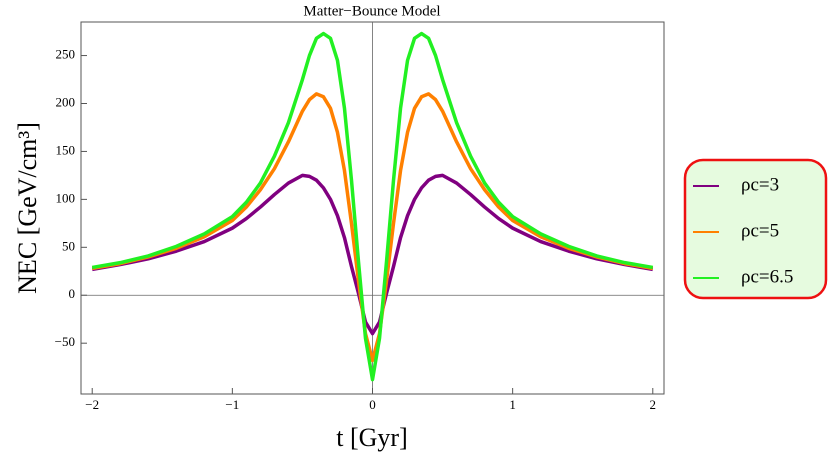 Image resolution: width=830 pixels, height=461 pixels. I want to click on y-tick-label: 150, so click(66, 149).